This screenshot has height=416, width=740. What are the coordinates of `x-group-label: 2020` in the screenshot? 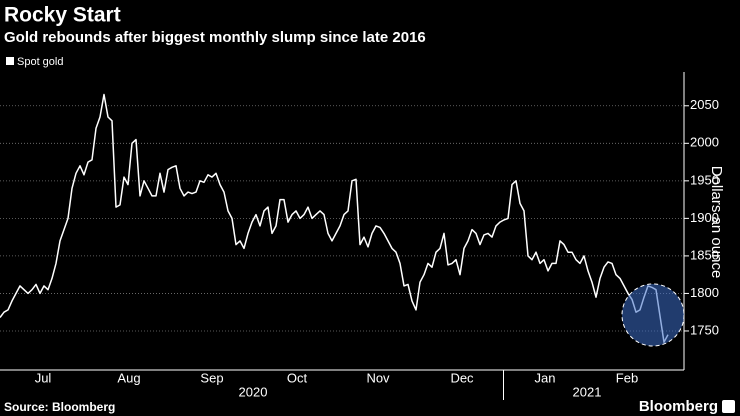 It's located at (253, 391).